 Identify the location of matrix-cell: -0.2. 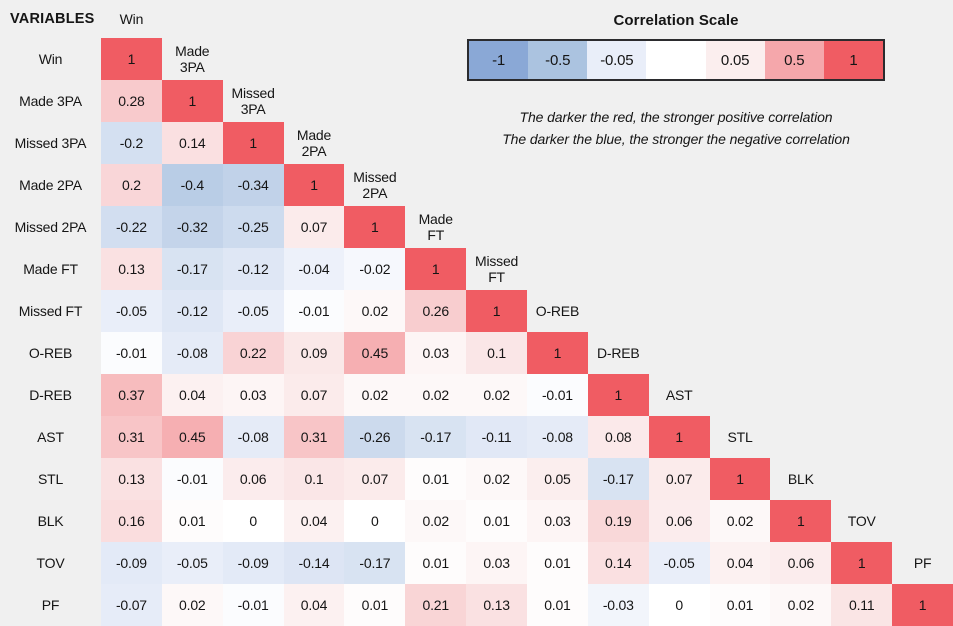
(131, 143).